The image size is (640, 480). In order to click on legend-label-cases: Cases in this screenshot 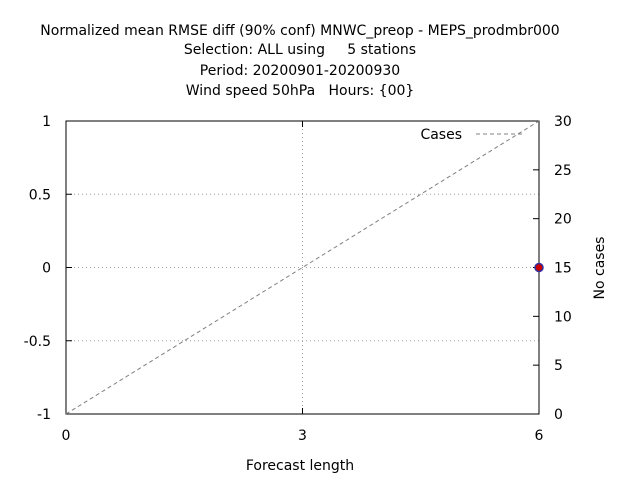, I will do `click(441, 135)`.